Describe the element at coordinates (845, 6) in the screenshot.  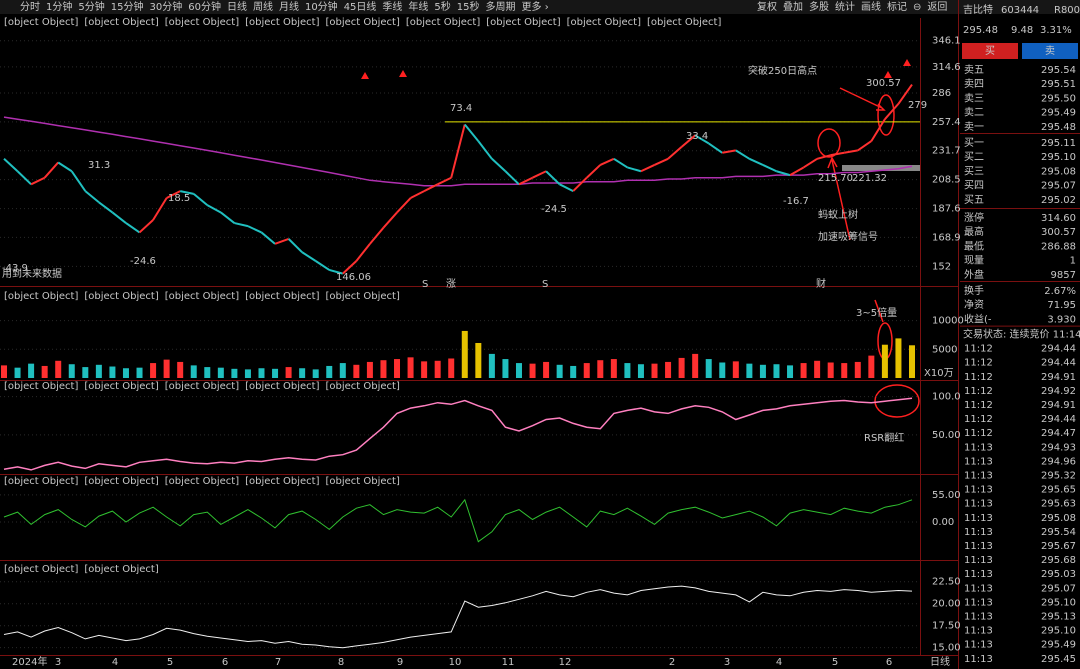
I see `tool-button: 统计` at that location.